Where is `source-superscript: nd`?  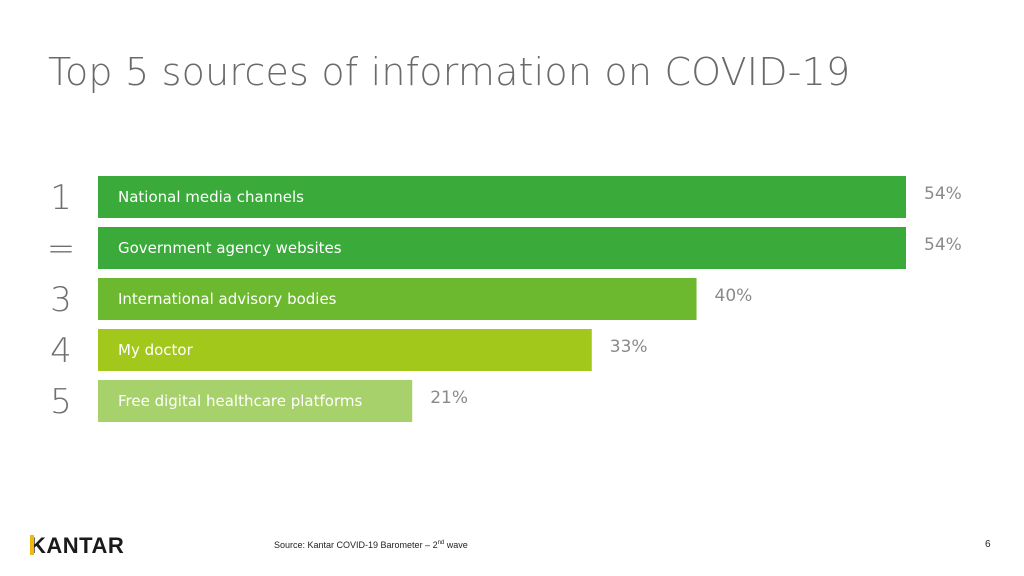 source-superscript: nd is located at coordinates (441, 543).